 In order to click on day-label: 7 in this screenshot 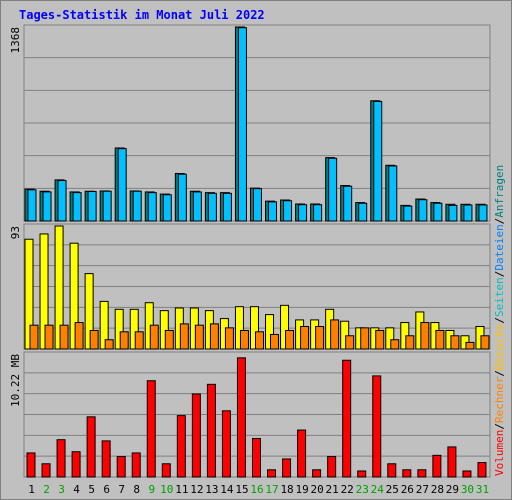, I will do `click(121, 489)`.